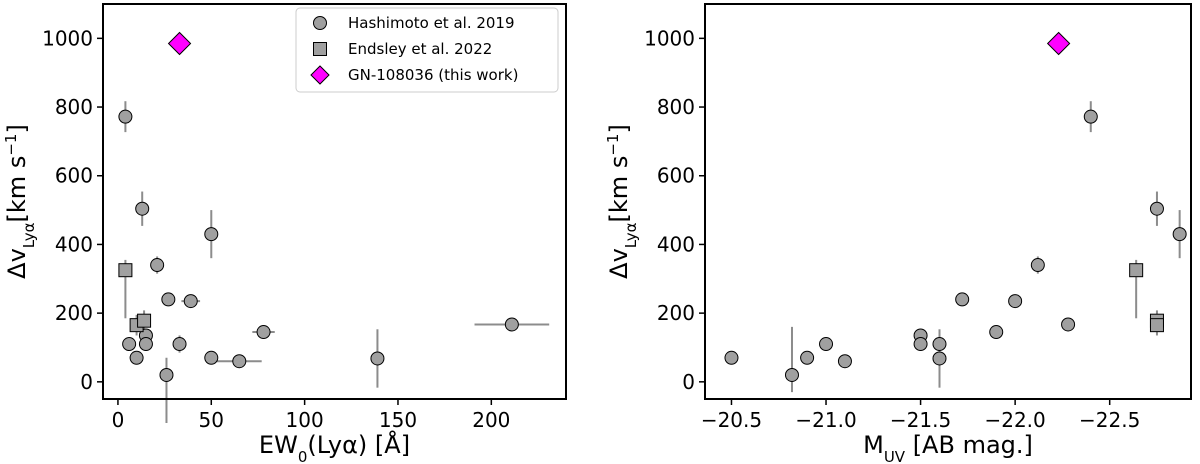 This screenshot has height=464, width=1200. Describe the element at coordinates (948, 447) in the screenshot. I see `x-axis-label: MUV [AB mag.]` at that location.